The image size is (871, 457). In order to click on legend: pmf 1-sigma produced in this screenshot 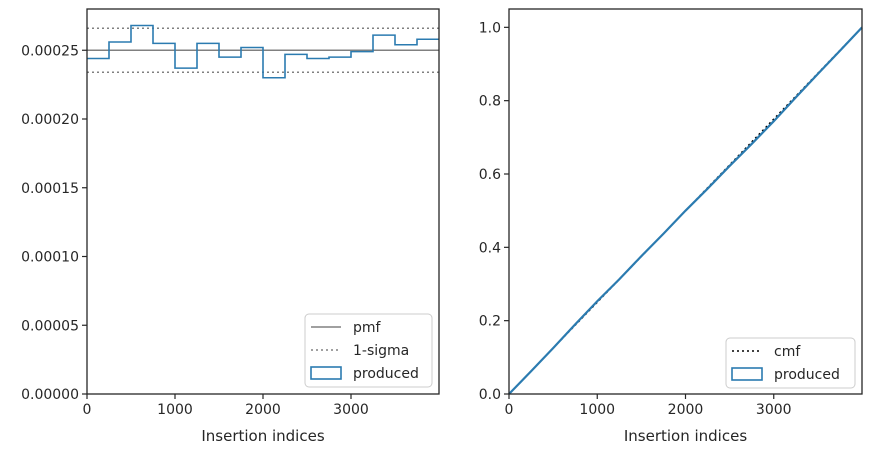, I will do `click(368, 350)`.